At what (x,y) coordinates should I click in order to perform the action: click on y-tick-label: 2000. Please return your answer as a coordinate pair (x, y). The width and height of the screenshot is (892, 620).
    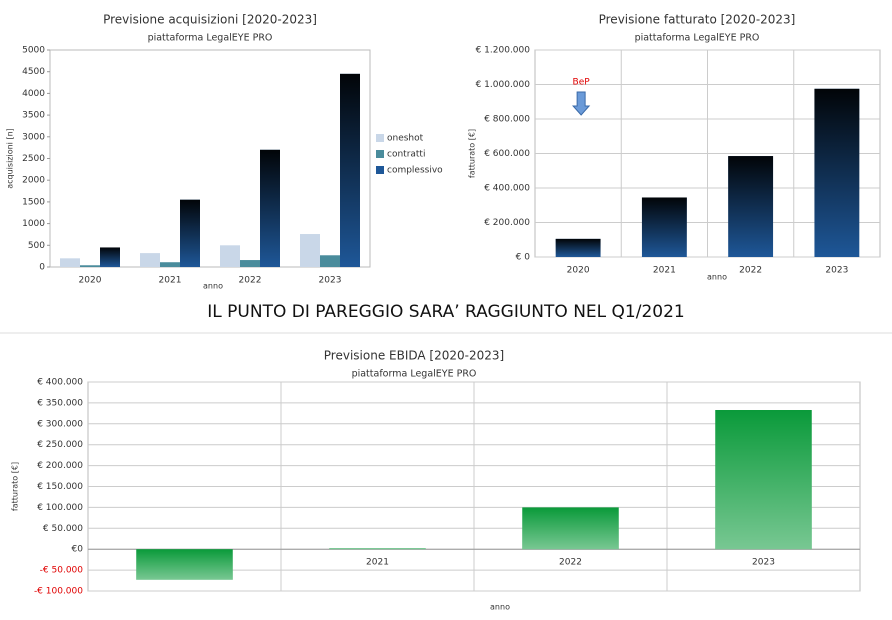
    Looking at the image, I should click on (33, 181).